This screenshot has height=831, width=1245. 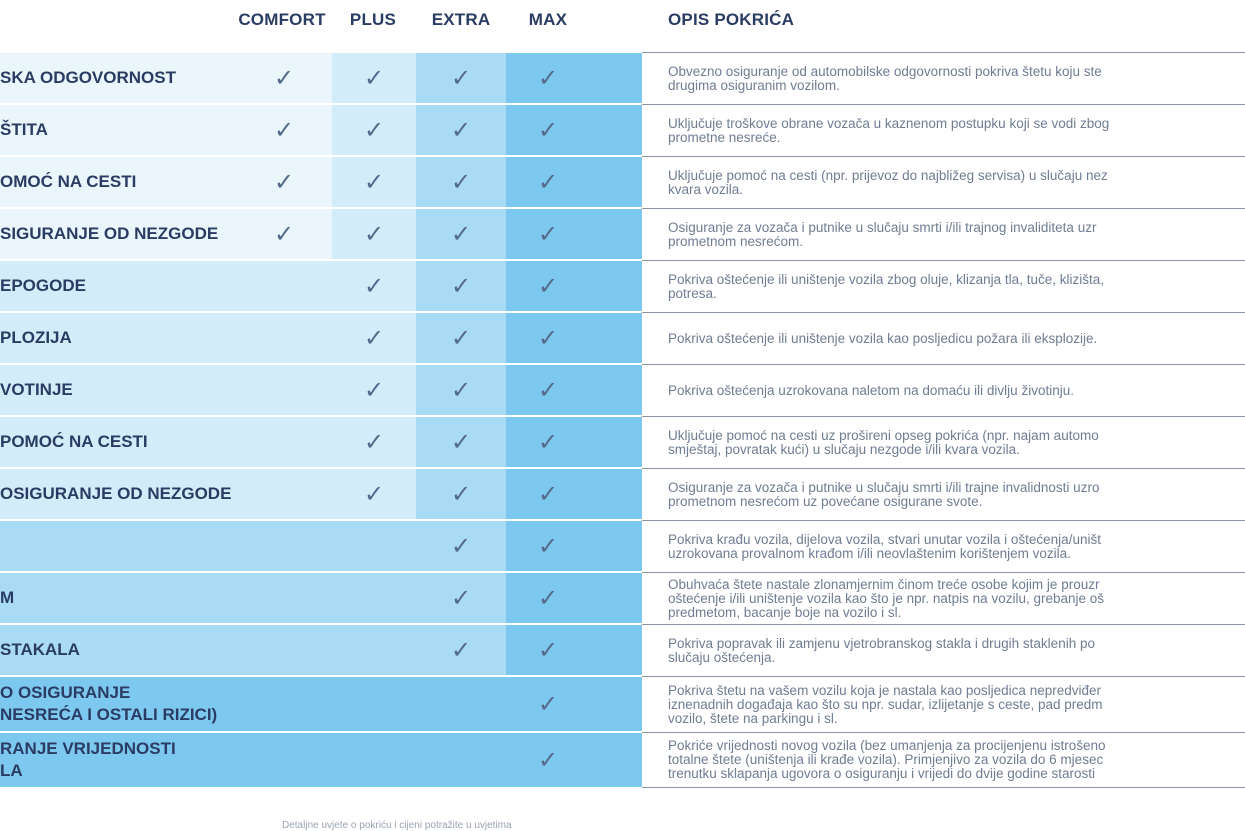 What do you see at coordinates (118, 546) in the screenshot?
I see `coverage-label` at bounding box center [118, 546].